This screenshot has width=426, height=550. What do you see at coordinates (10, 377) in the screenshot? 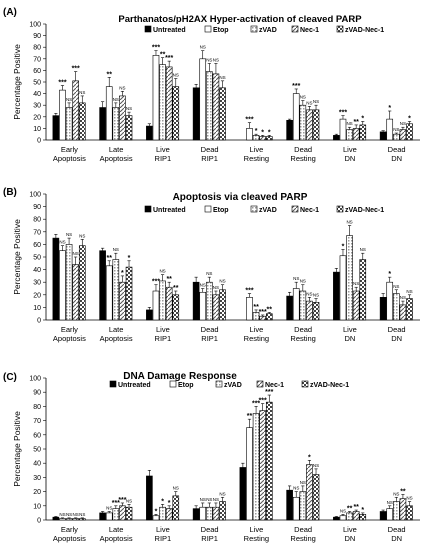
I see `panel-label: (C)` at bounding box center [10, 377].